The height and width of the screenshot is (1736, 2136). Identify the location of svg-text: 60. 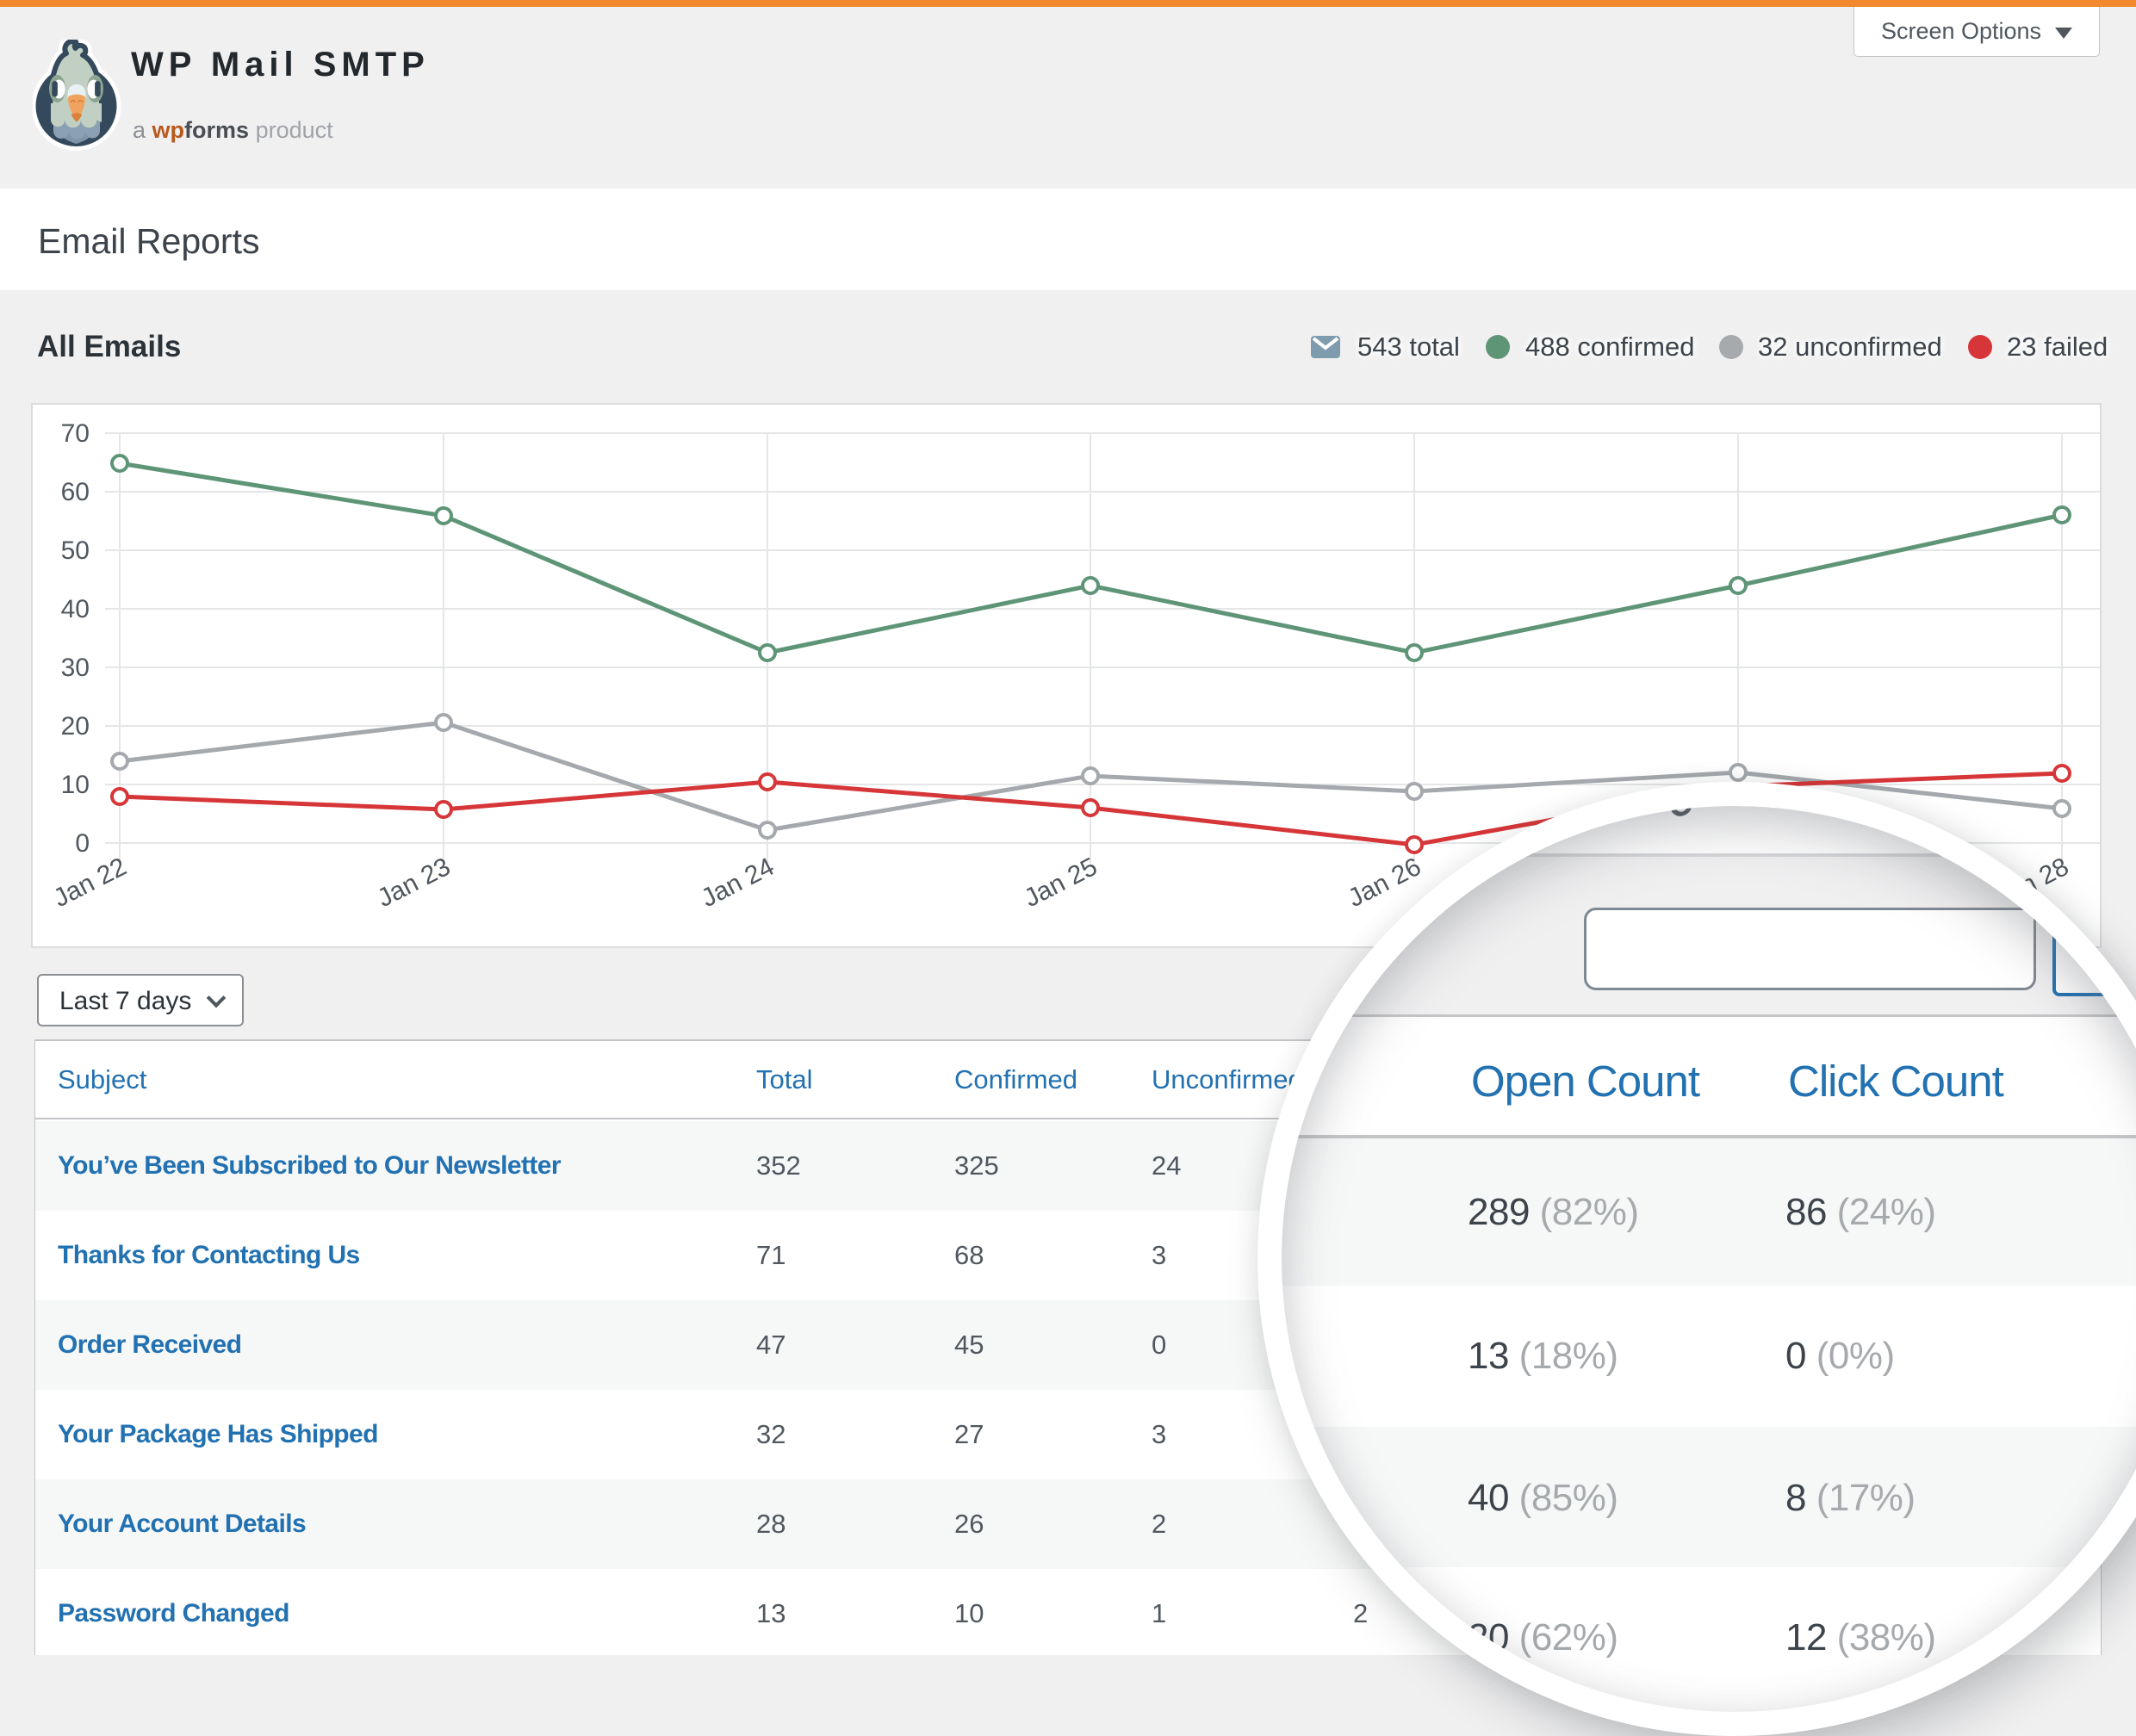
(75, 492).